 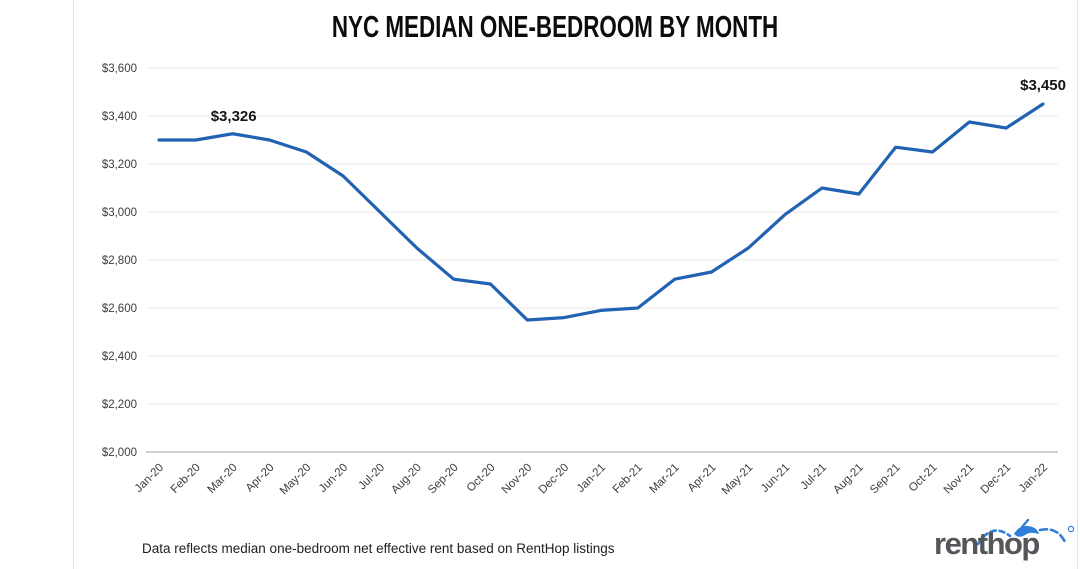 What do you see at coordinates (119, 261) in the screenshot?
I see `y-tick-label: $2,800` at bounding box center [119, 261].